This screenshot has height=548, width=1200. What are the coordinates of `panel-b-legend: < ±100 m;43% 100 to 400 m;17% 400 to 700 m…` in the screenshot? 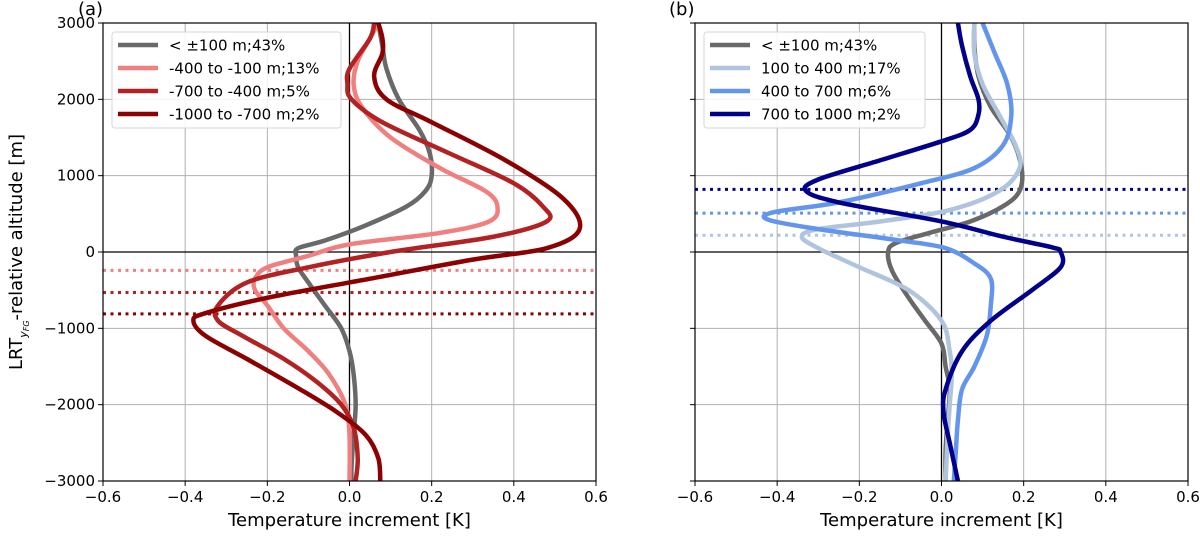 It's located at (814, 80).